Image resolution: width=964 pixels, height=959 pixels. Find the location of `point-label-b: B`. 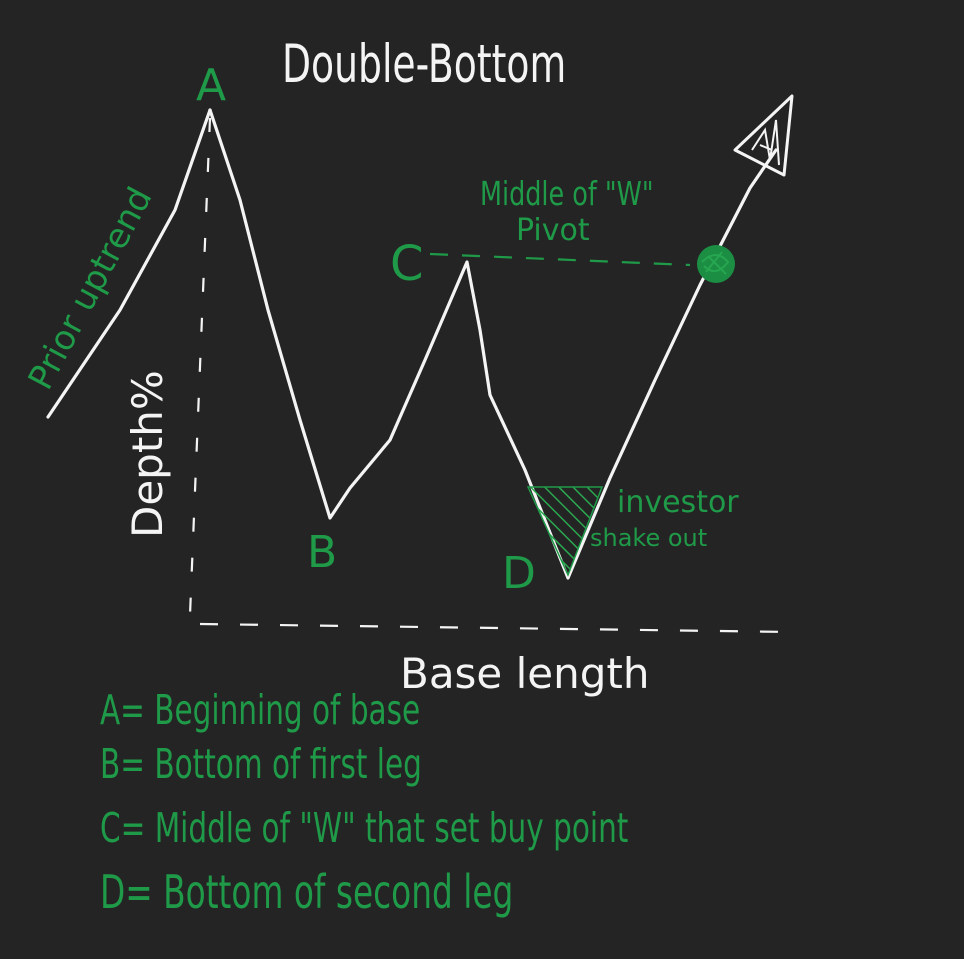

point-label-b: B is located at coordinates (322, 552).